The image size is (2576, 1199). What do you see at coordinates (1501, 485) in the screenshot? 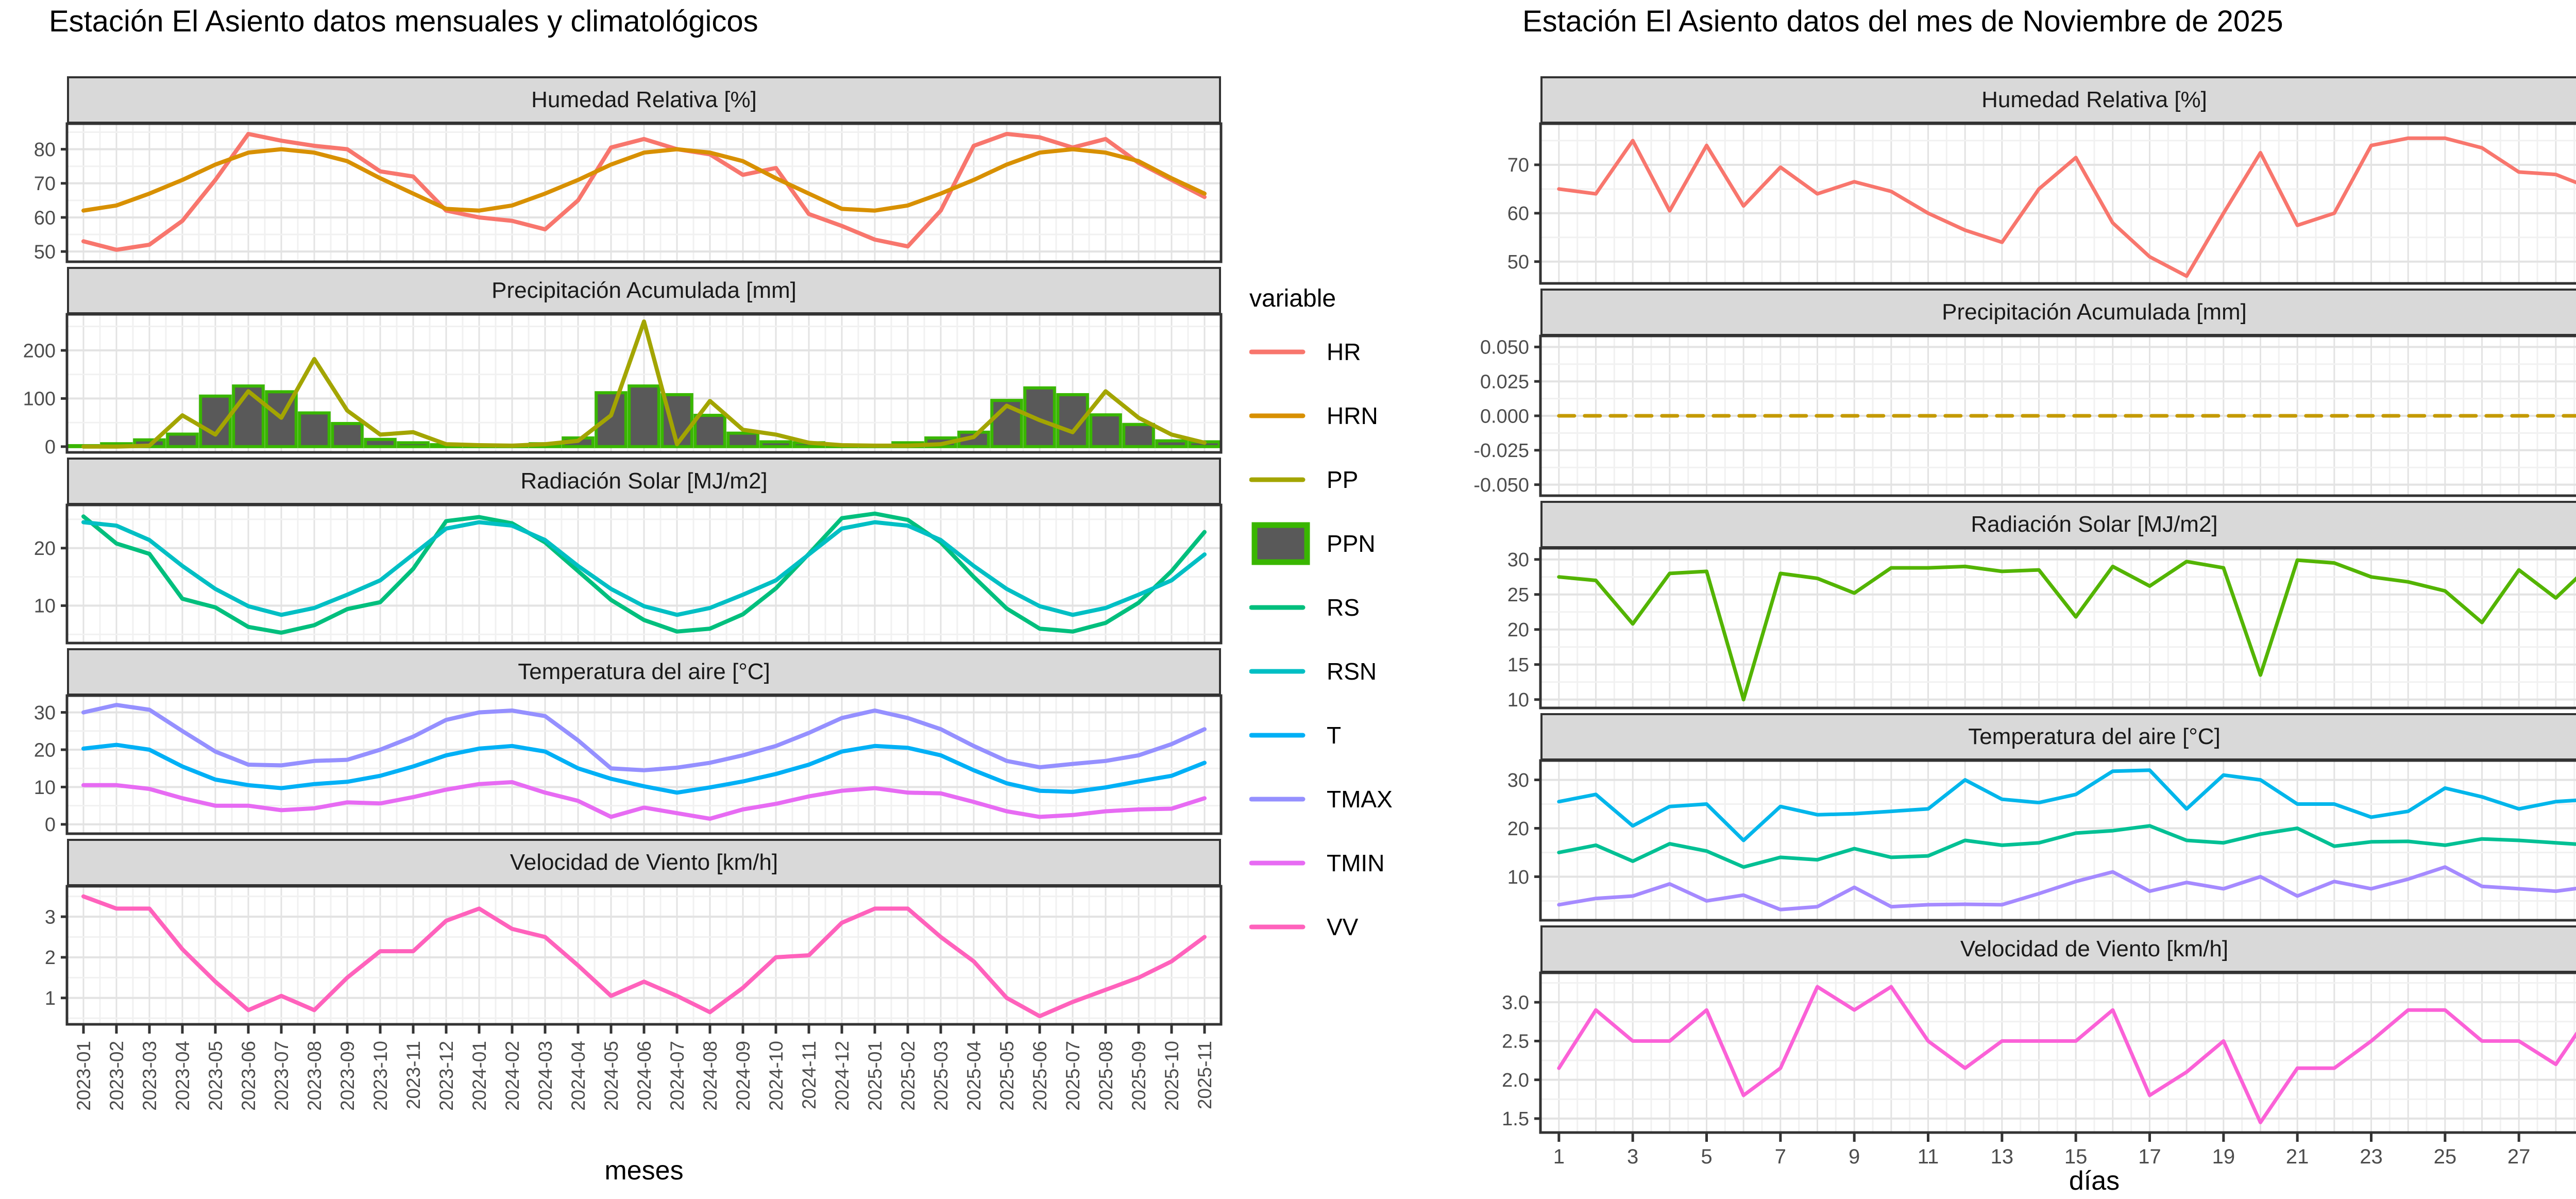
I see `y-tick-label: -0.050` at bounding box center [1501, 485].